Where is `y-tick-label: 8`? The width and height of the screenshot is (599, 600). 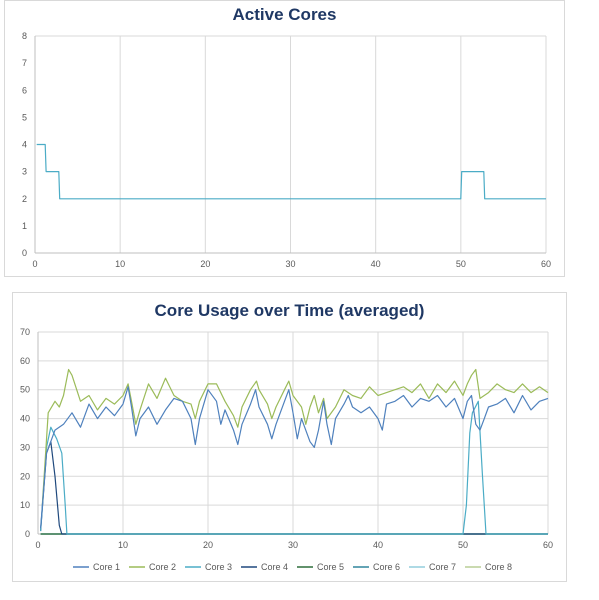 y-tick-label: 8 is located at coordinates (24, 36).